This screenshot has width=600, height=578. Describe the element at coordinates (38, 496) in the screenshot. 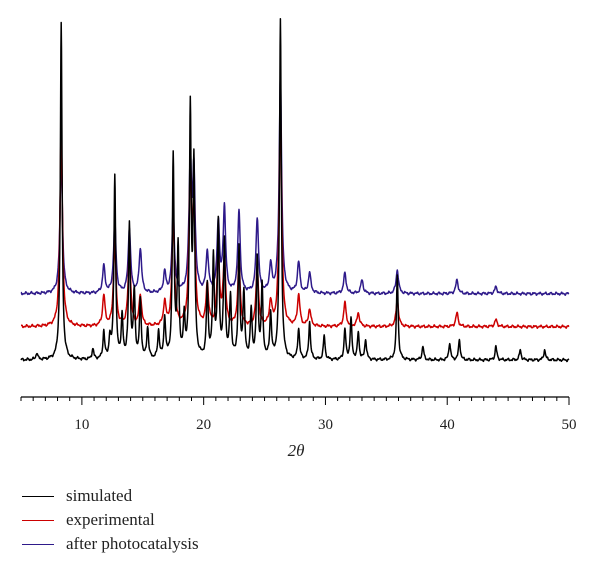

I see `legend-swatch-simulated` at that location.